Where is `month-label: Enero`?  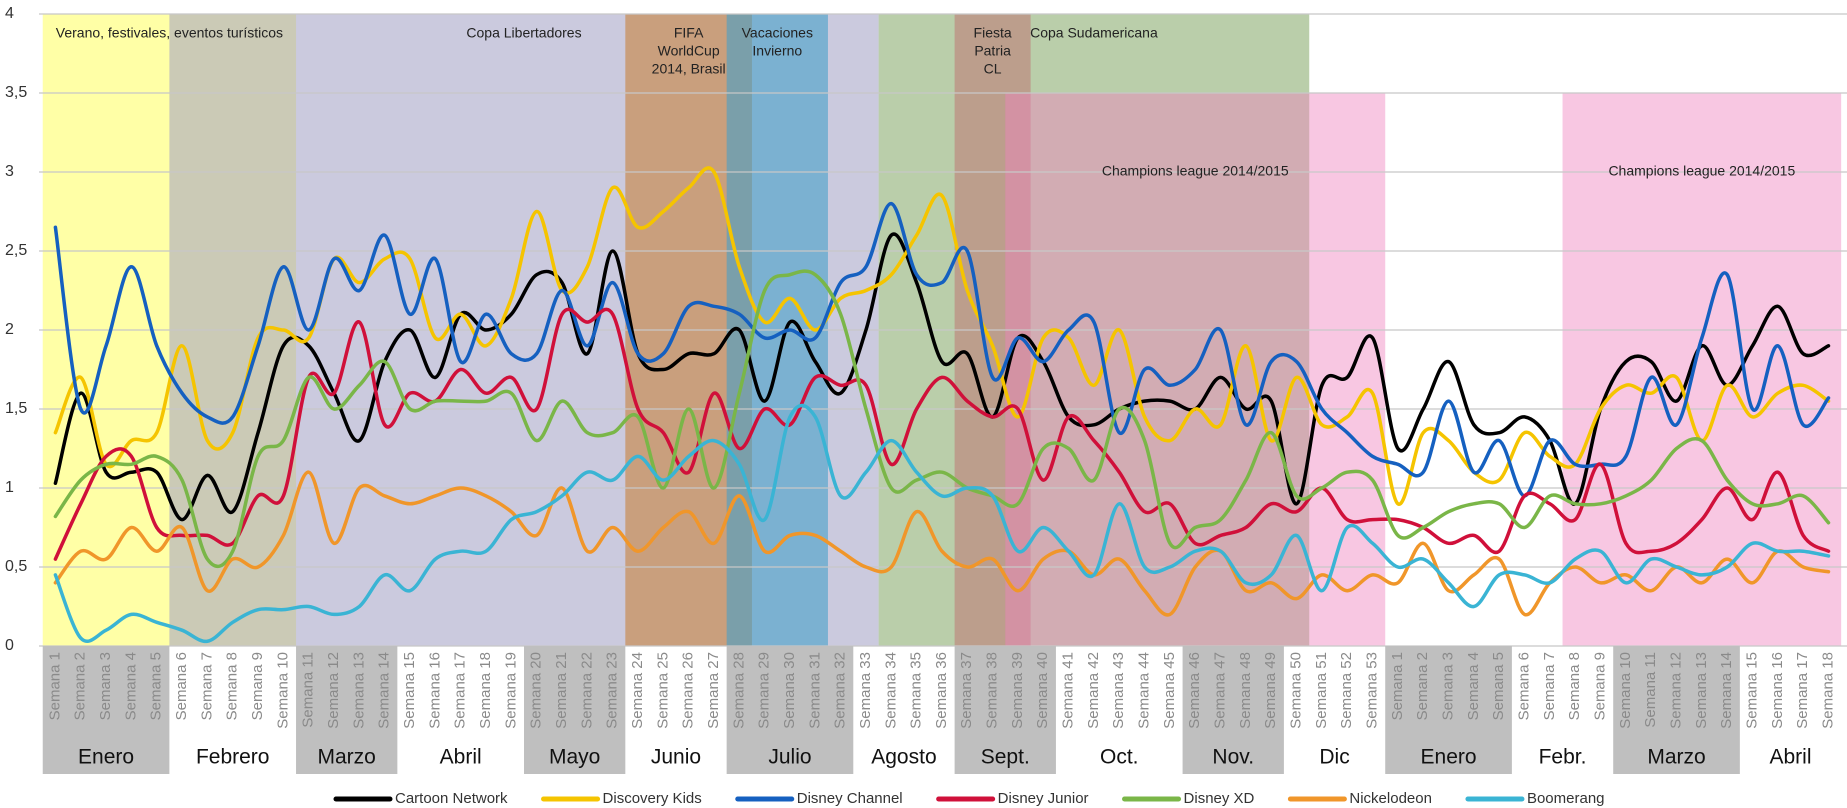
month-label: Enero is located at coordinates (106, 757).